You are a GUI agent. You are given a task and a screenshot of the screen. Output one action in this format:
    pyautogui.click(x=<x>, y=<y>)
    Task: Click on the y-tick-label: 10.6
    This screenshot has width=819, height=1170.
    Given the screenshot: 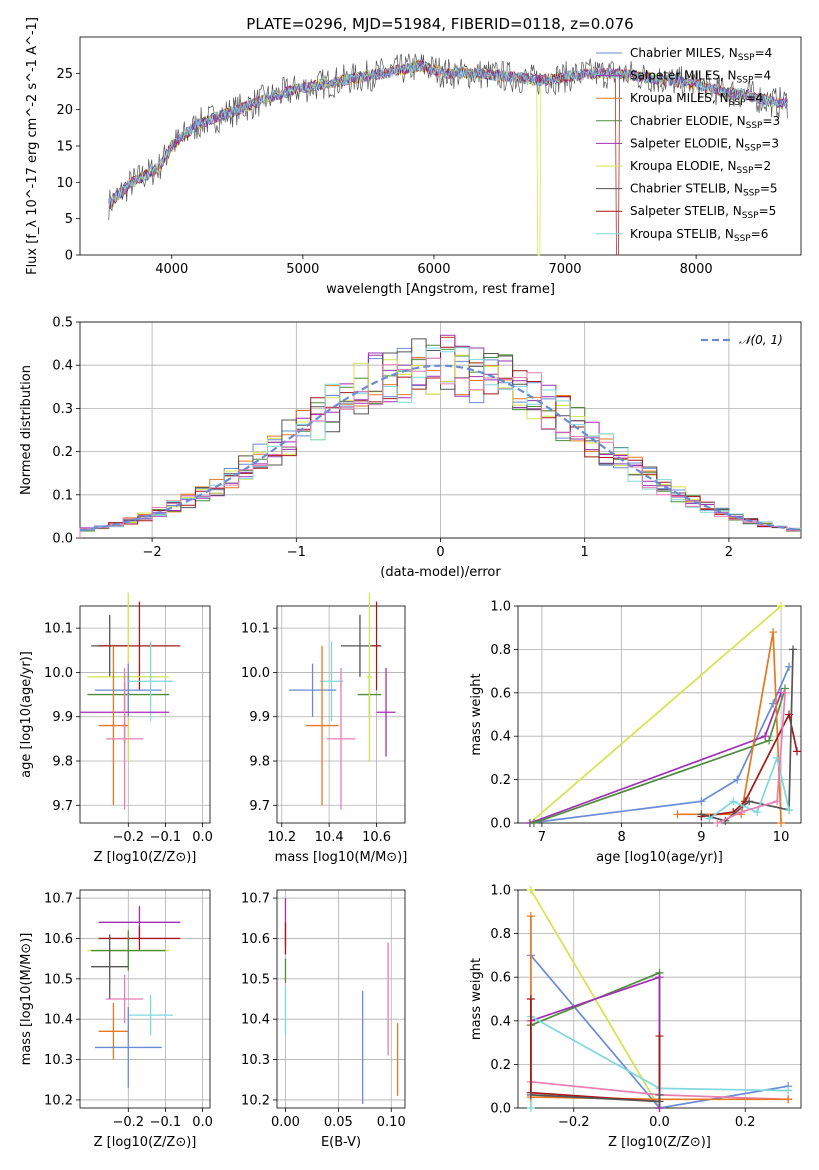 What is the action you would take?
    pyautogui.click(x=255, y=939)
    